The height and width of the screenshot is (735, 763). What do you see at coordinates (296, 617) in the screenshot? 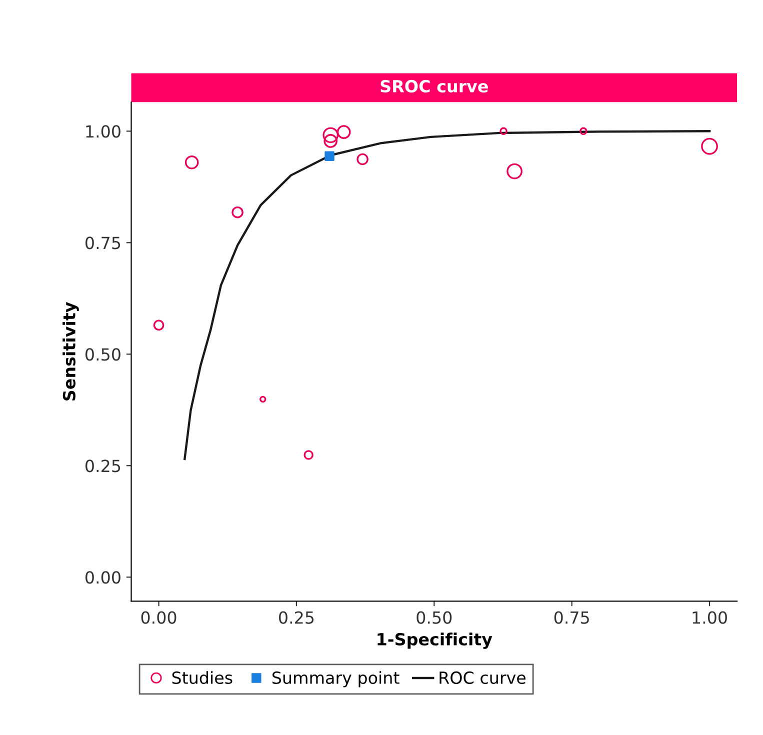
I see `x-tick-label: 0.25` at bounding box center [296, 617].